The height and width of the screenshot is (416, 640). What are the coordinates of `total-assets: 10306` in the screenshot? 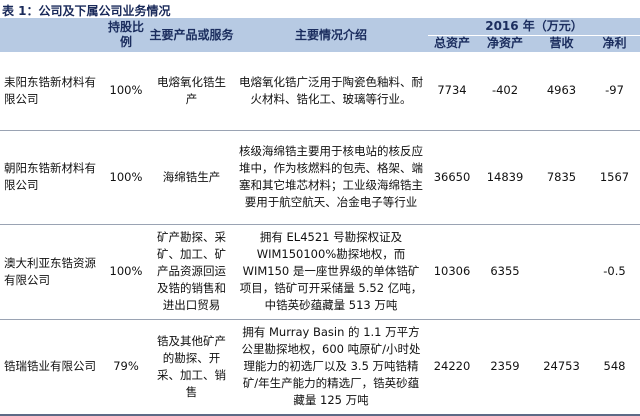 It's located at (452, 272).